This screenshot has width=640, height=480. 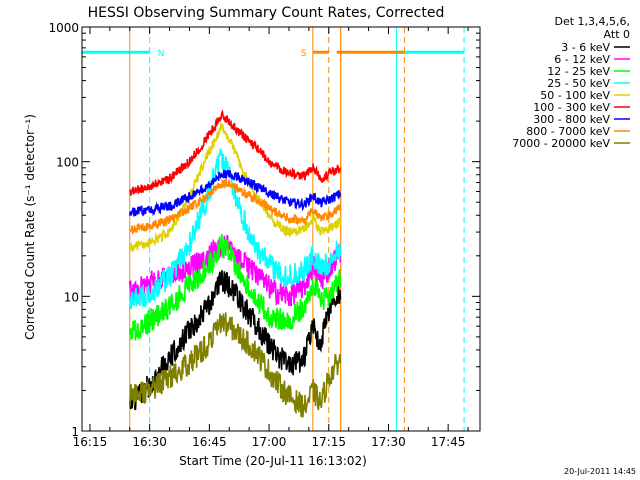 I want to click on x-tick-label-4: 17:15, so click(x=328, y=442).